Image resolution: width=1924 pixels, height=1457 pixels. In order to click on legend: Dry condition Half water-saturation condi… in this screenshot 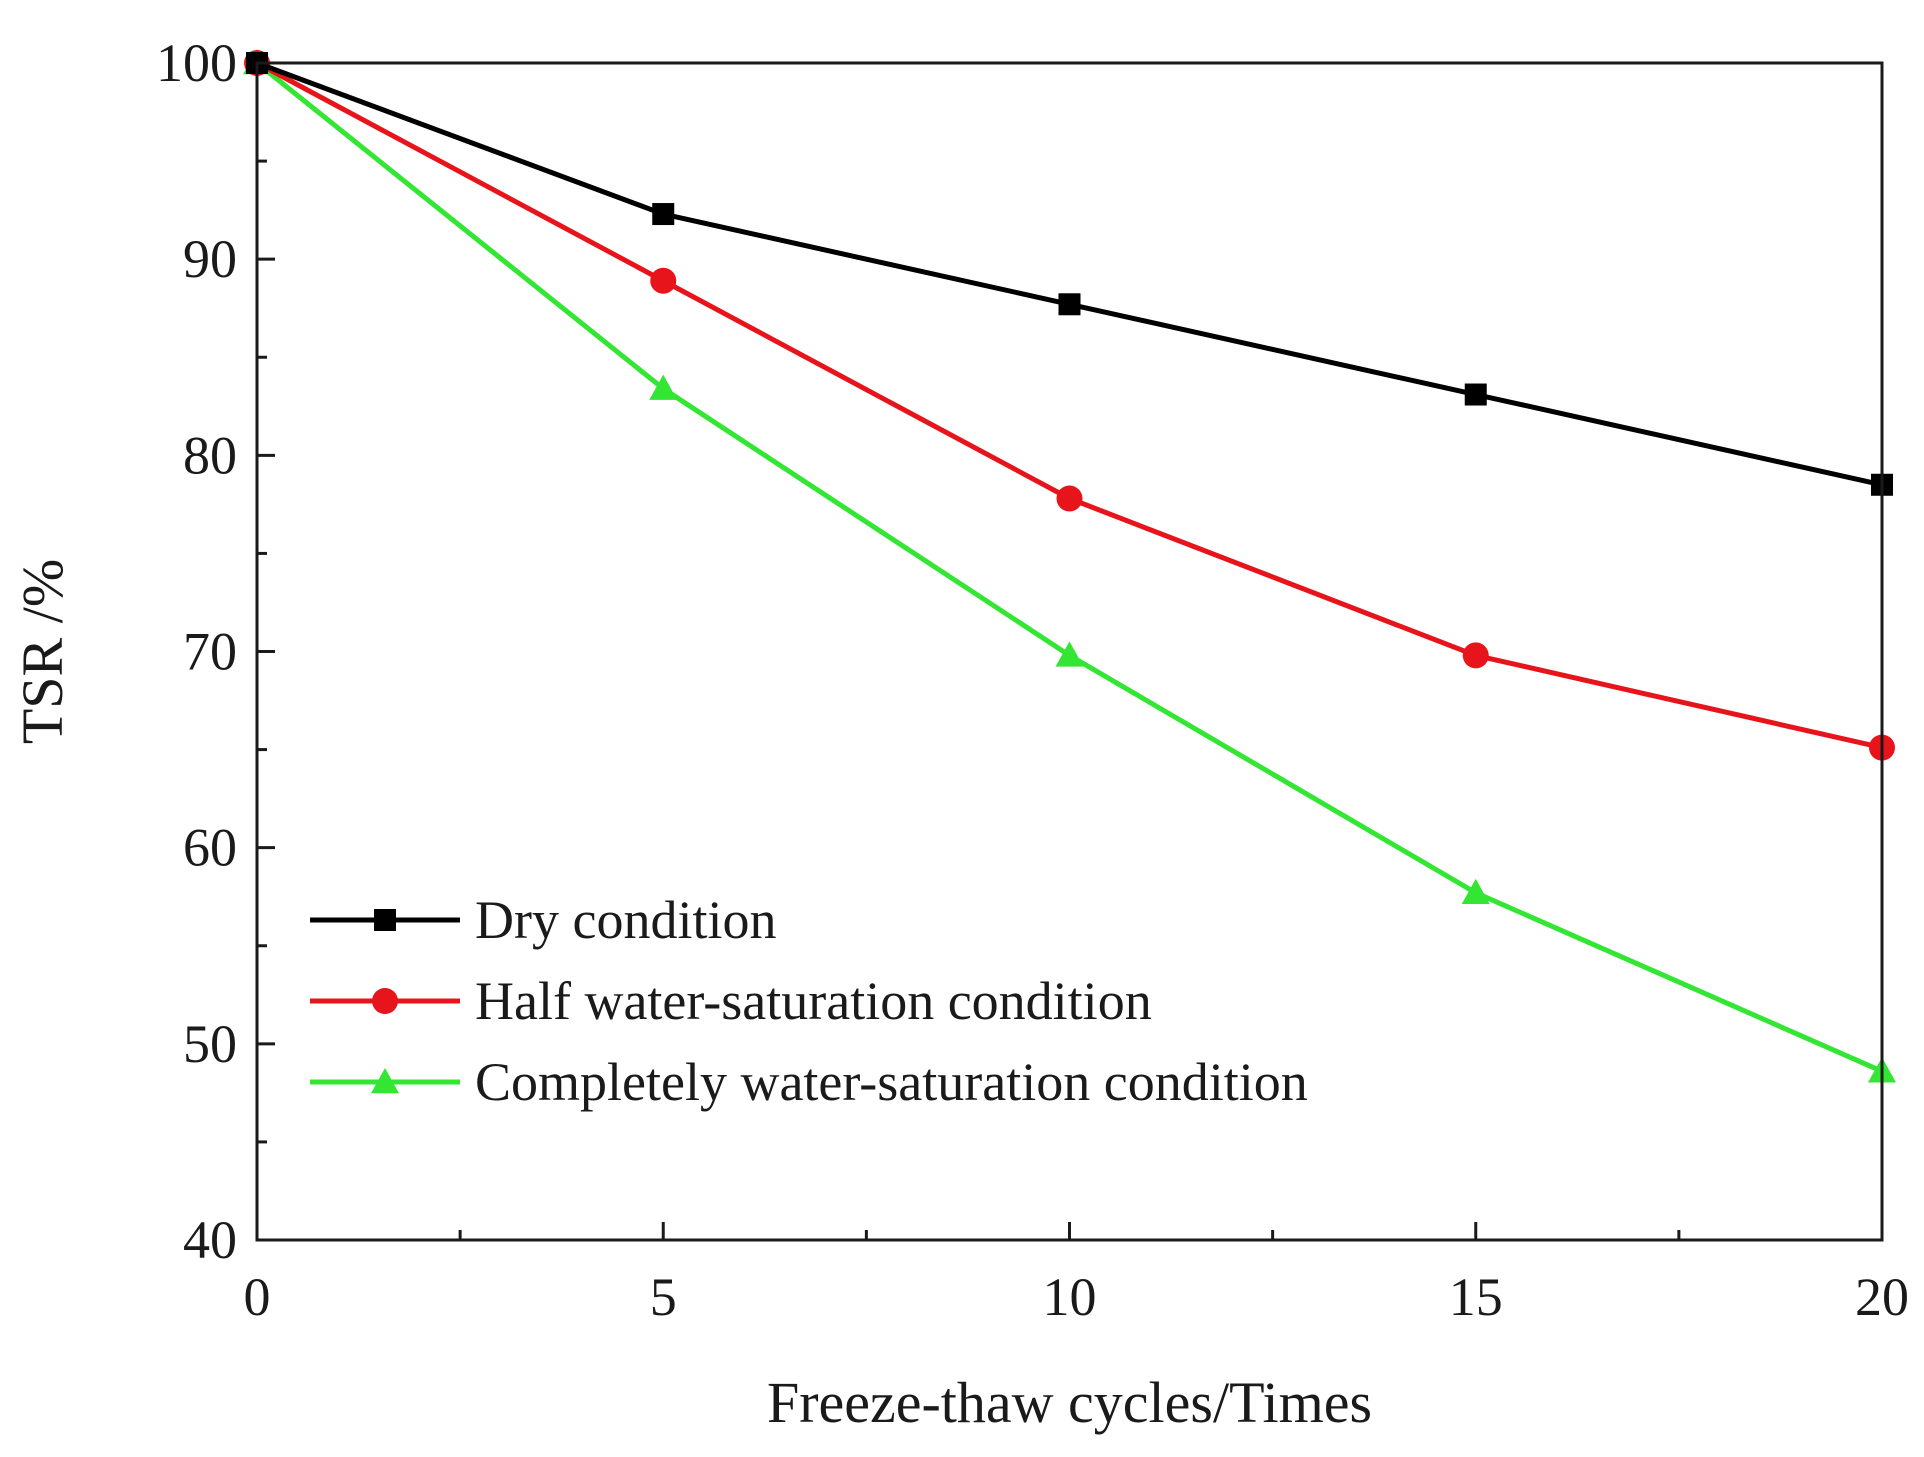, I will do `click(809, 1001)`.